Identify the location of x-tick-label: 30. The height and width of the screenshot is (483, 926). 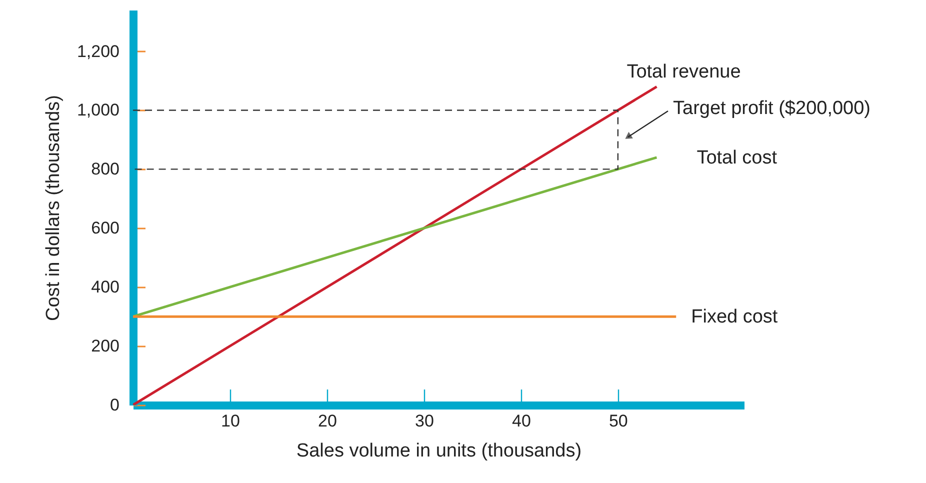
(424, 421).